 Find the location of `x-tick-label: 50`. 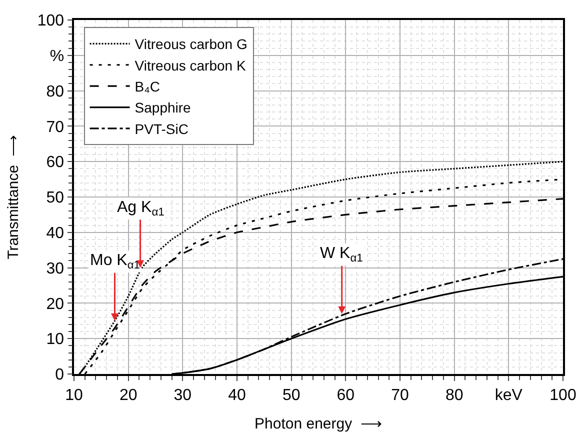

x-tick-label: 50 is located at coordinates (291, 395).